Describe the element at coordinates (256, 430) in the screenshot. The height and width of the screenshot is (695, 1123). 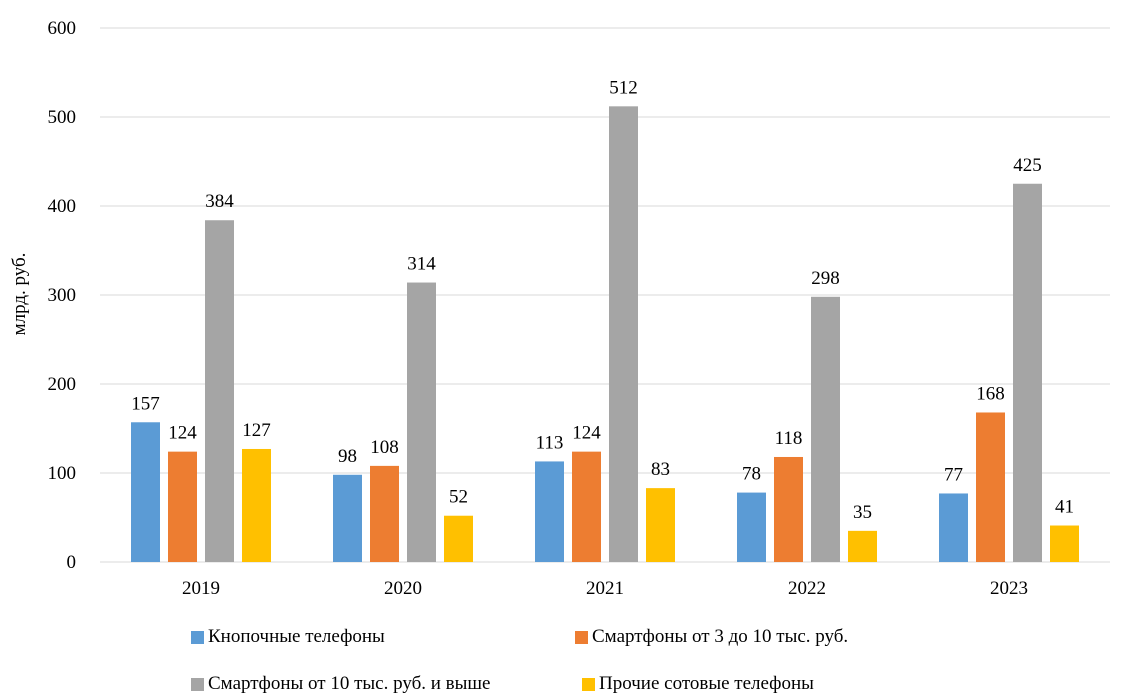
I see `data-label: 127` at that location.